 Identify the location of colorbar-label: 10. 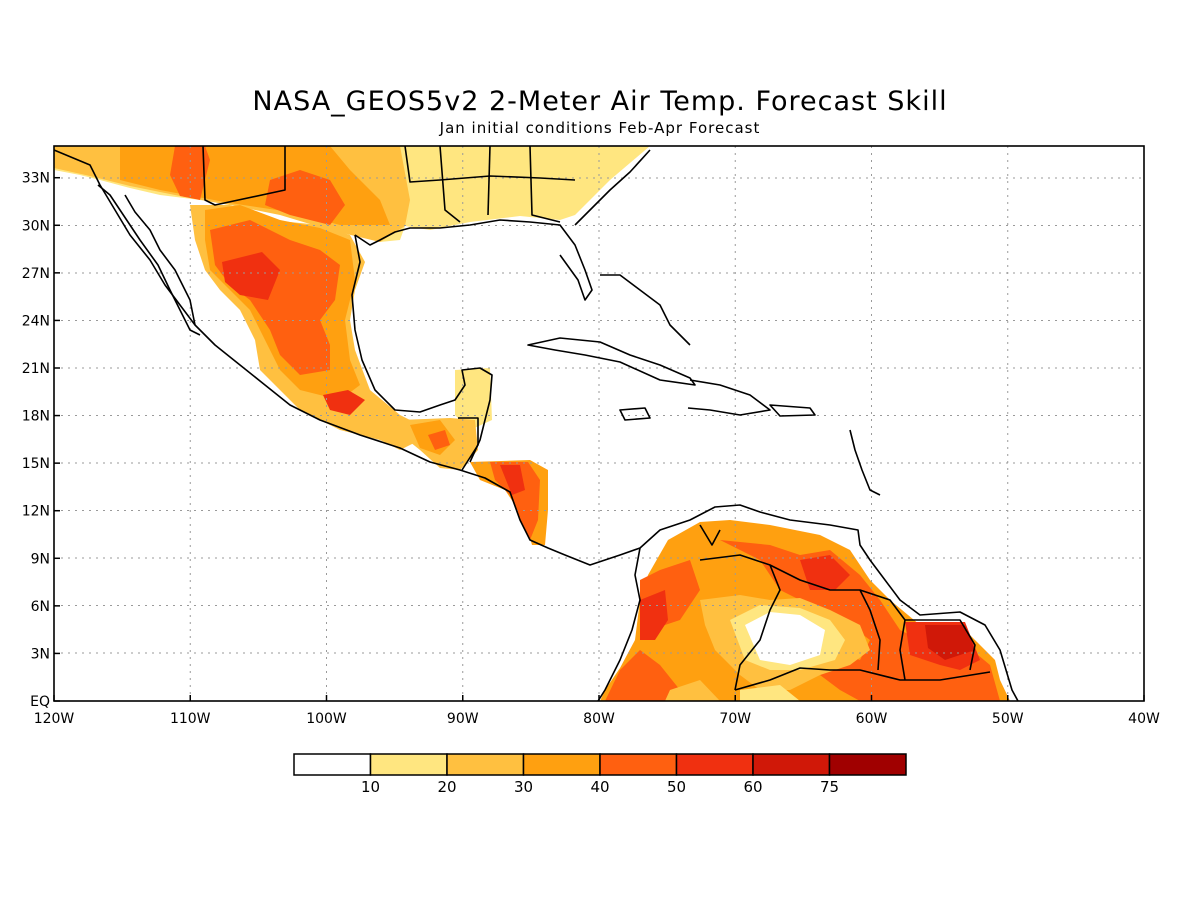
(370, 787).